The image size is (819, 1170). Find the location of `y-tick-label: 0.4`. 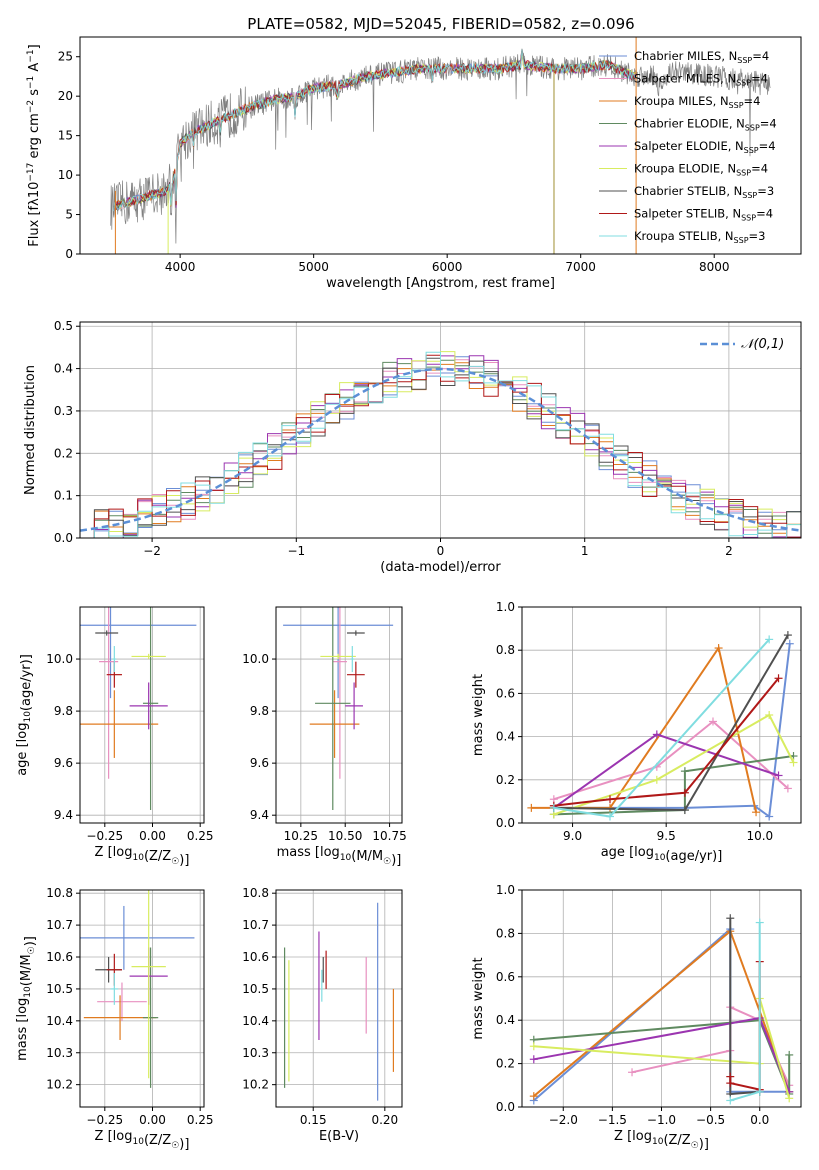

y-tick-label: 0.4 is located at coordinates (63, 369).